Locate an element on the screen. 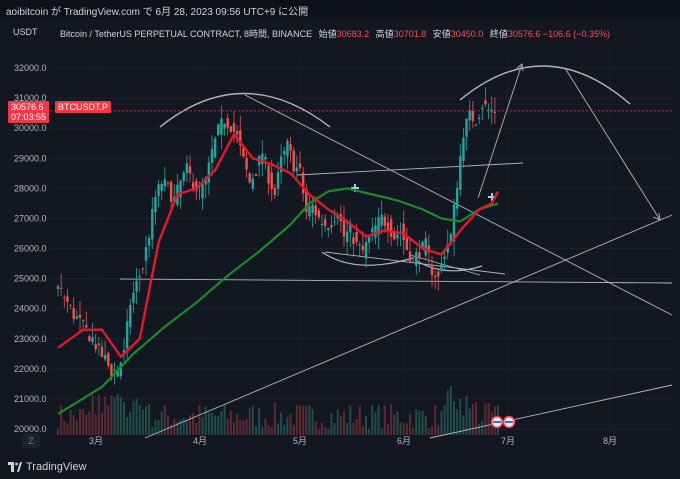 This screenshot has height=479, width=680. arrow-line is located at coordinates (500, 131).